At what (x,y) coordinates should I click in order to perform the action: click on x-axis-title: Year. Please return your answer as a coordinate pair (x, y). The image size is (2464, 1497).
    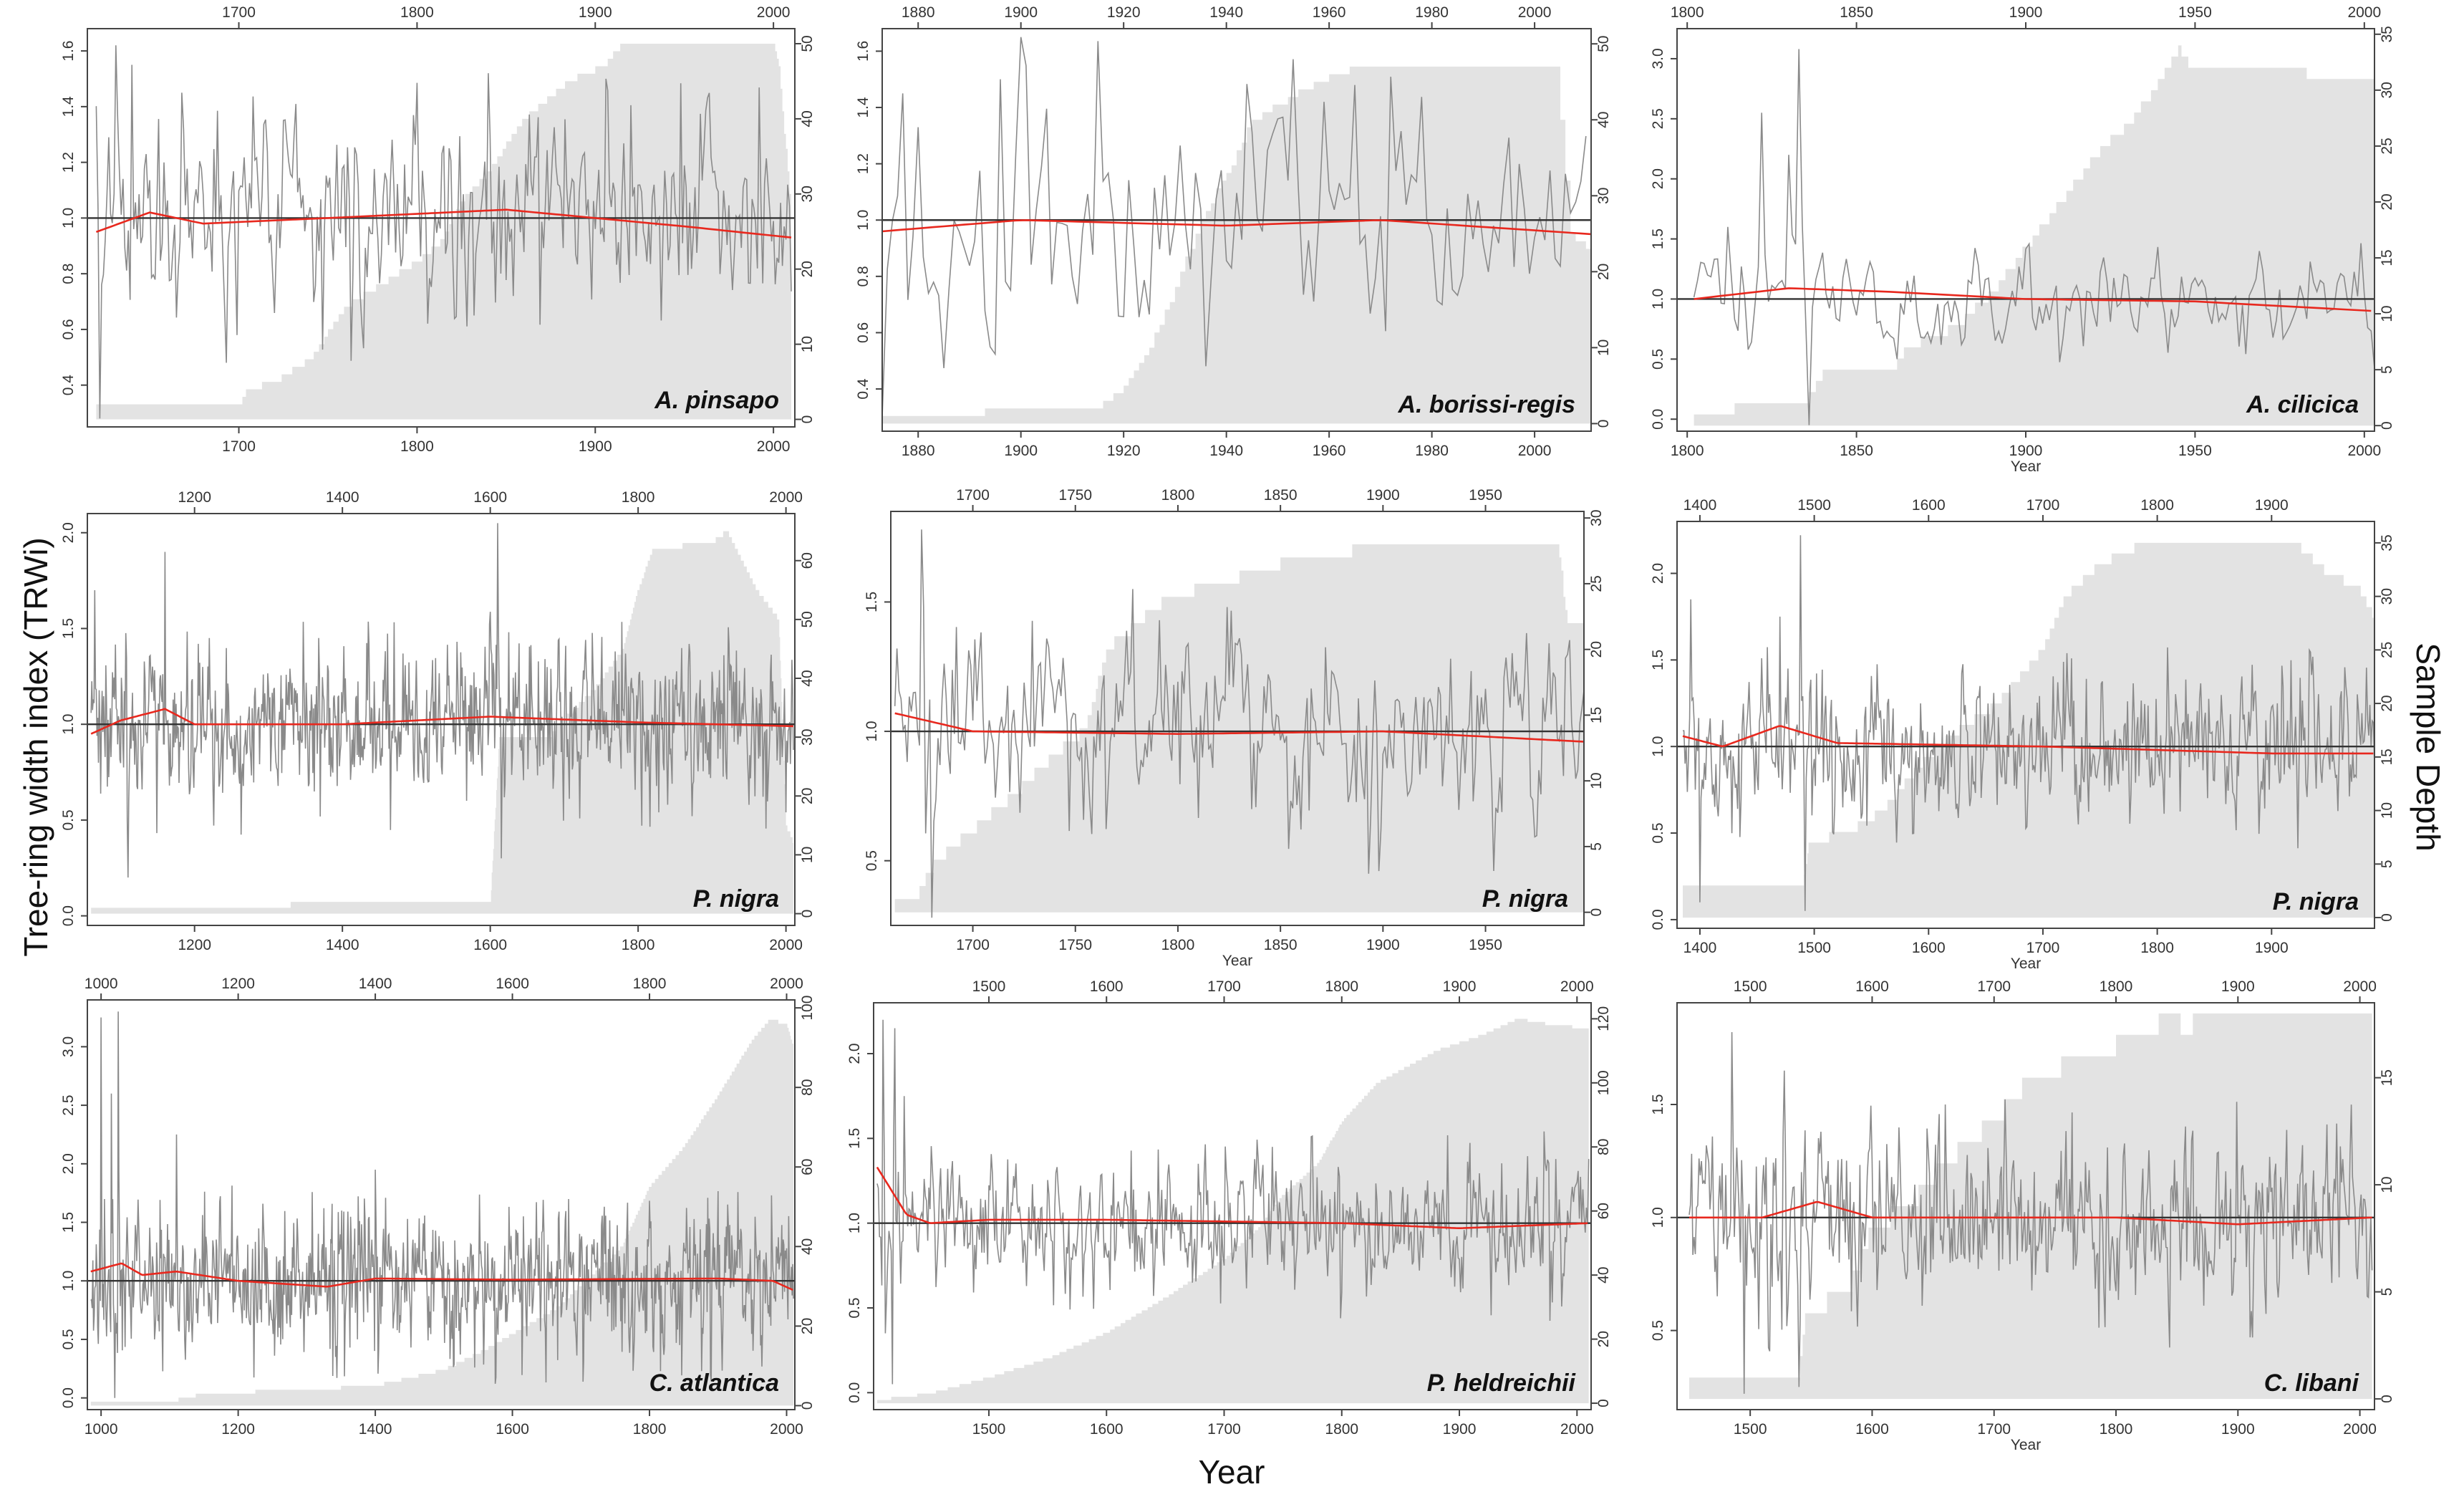
    Looking at the image, I should click on (1231, 1472).